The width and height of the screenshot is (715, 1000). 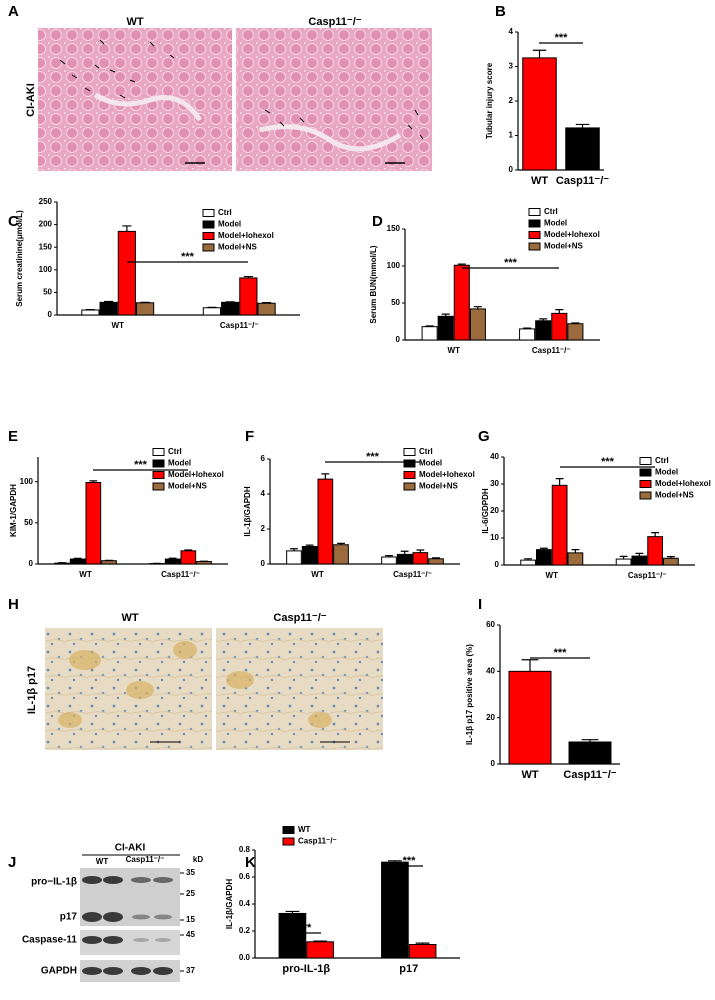 I want to click on row-label: CI-AKI, so click(x=31, y=100).